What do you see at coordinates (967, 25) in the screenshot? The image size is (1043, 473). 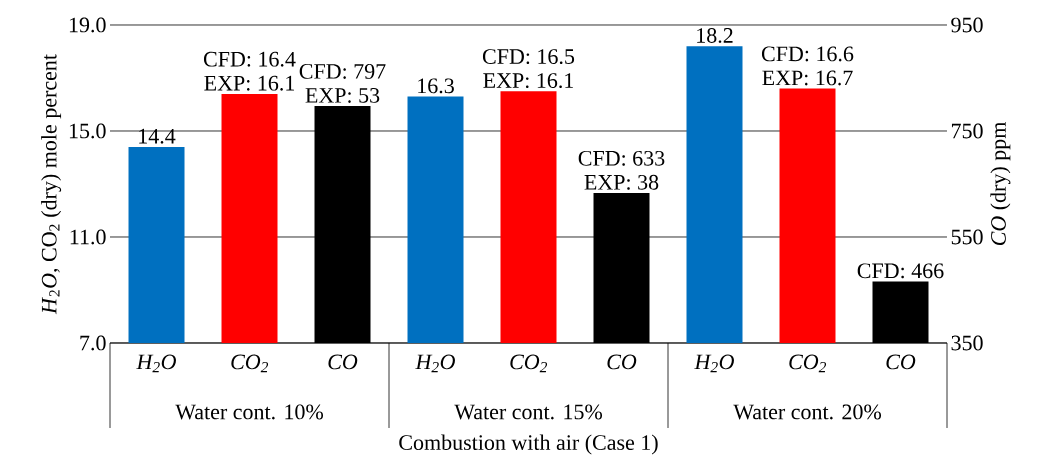 I see `y2-tick-label: 950` at bounding box center [967, 25].